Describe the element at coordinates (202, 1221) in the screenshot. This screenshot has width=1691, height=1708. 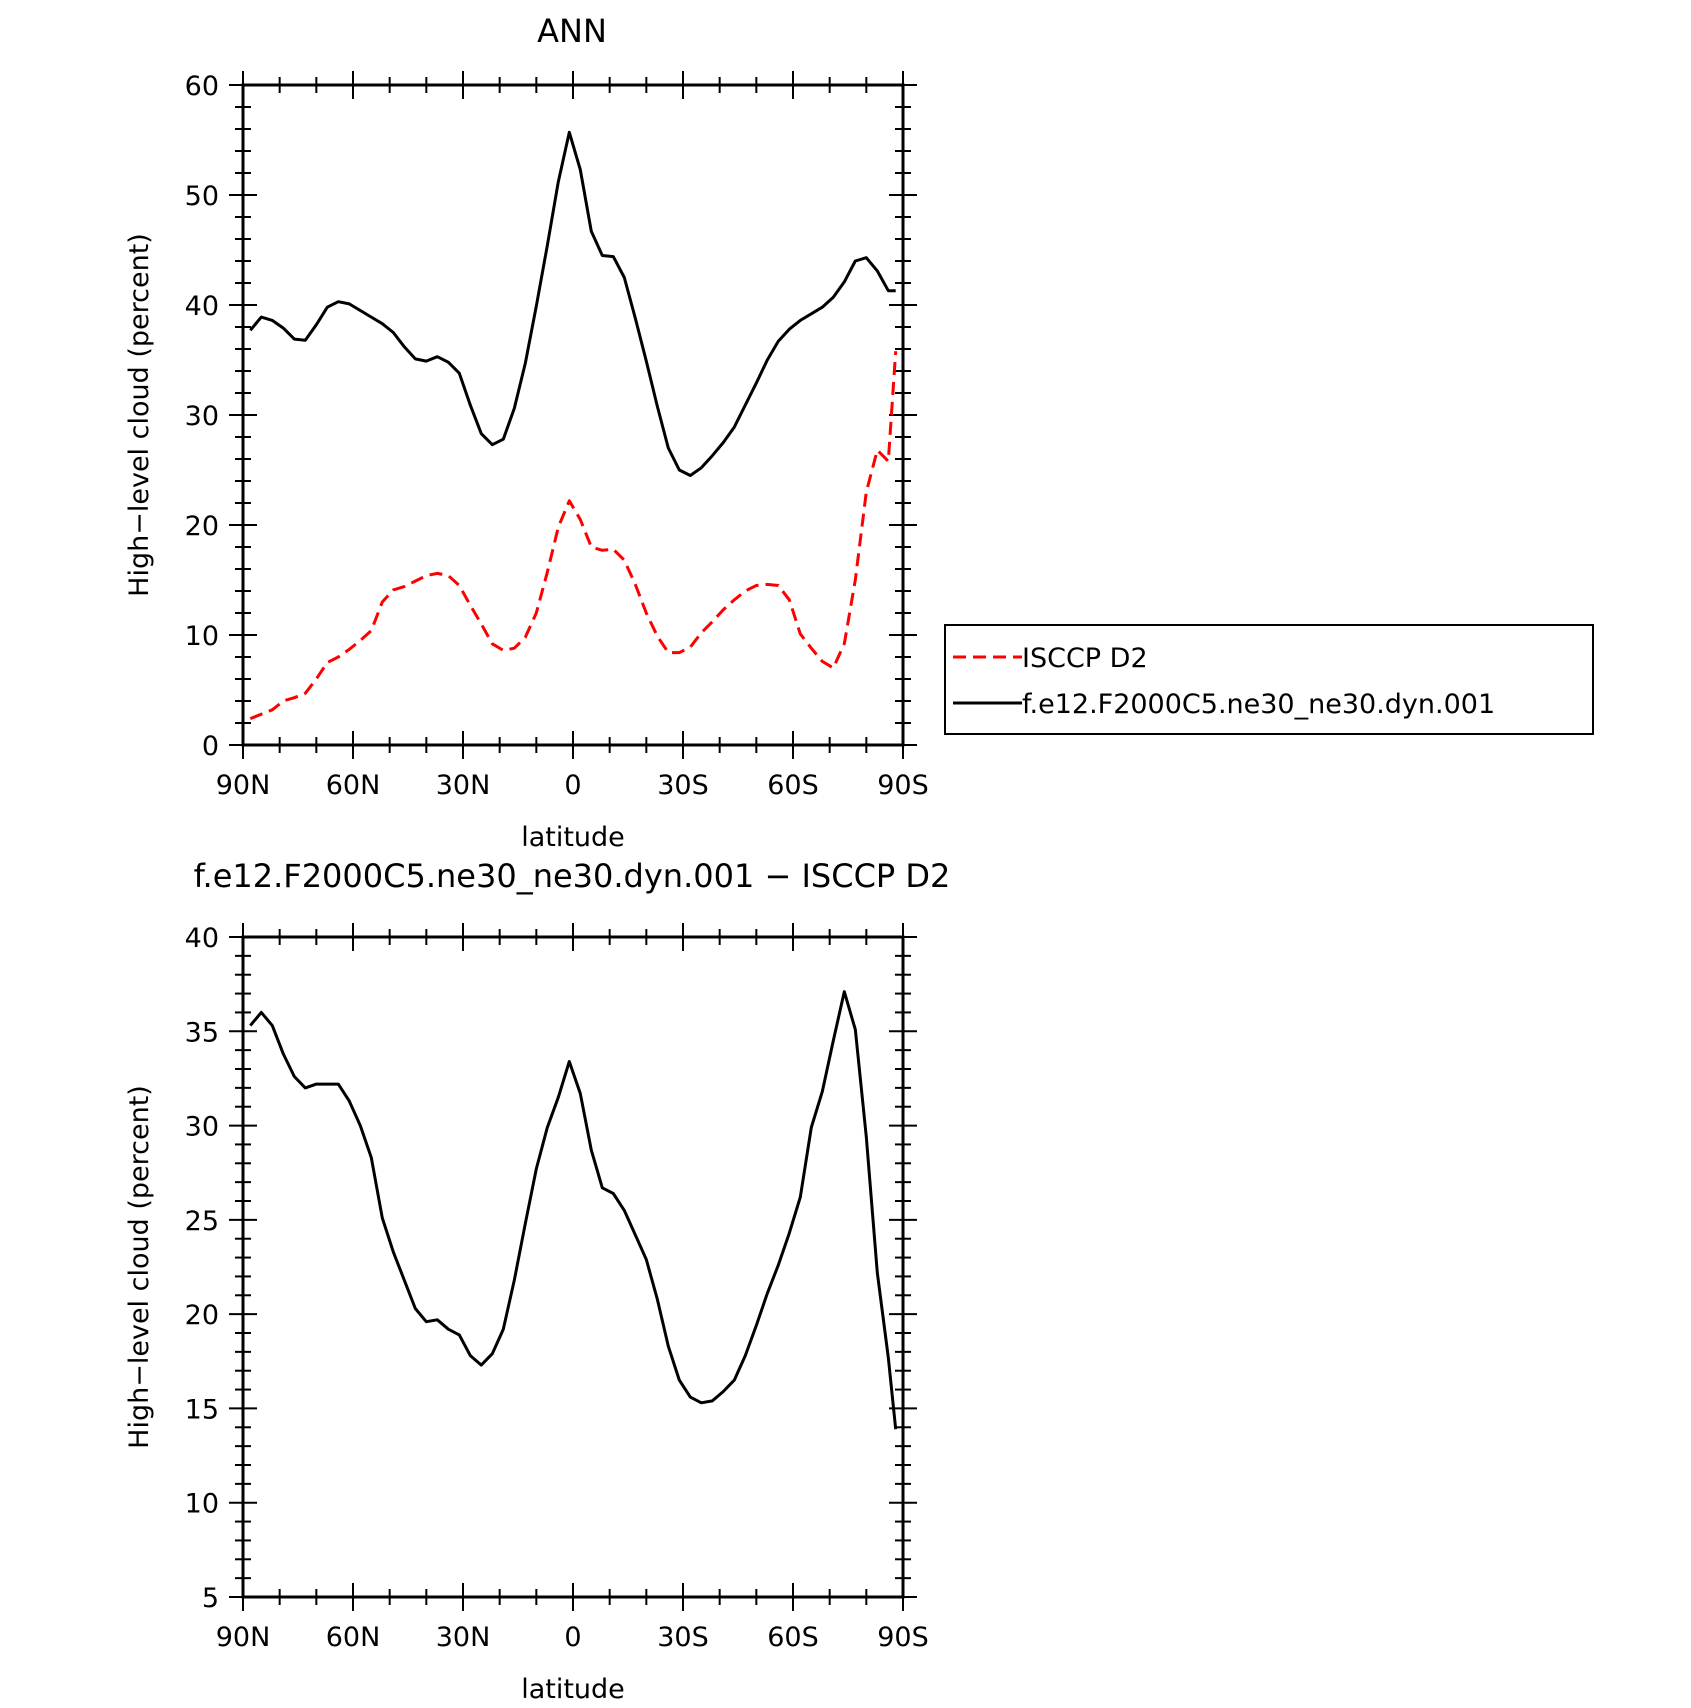
I see `y-tick-label: 25` at that location.